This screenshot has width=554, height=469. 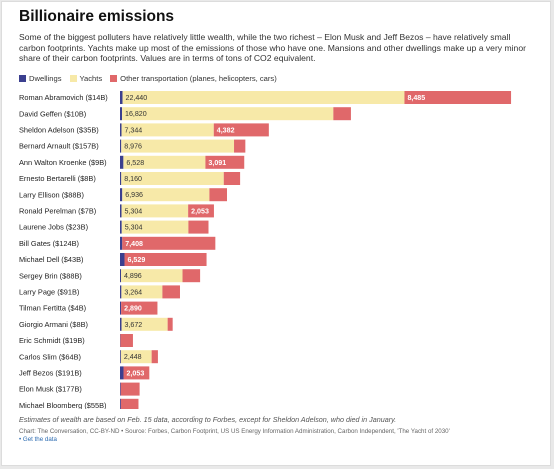 I want to click on bar-row: Ronald Perelman ($7B) 5,304 2,053, so click(x=116, y=211).